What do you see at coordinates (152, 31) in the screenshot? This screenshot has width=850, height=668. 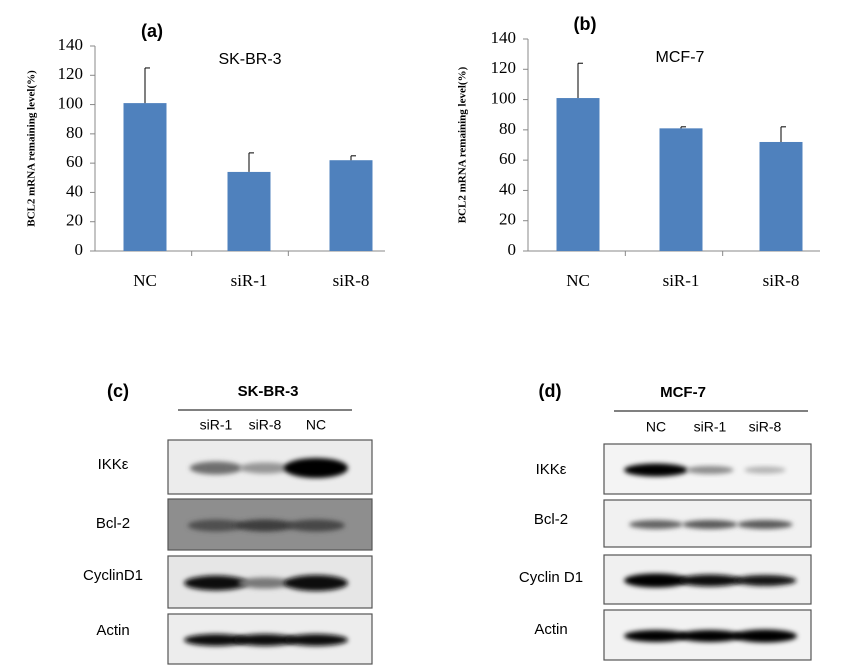 I see `panel-label: (a)` at bounding box center [152, 31].